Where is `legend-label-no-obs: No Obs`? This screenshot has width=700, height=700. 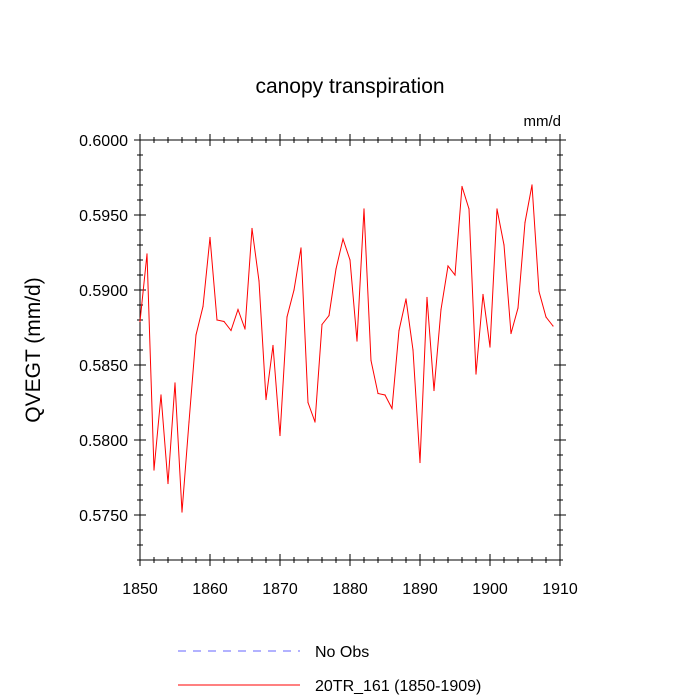
legend-label-no-obs: No Obs is located at coordinates (342, 652).